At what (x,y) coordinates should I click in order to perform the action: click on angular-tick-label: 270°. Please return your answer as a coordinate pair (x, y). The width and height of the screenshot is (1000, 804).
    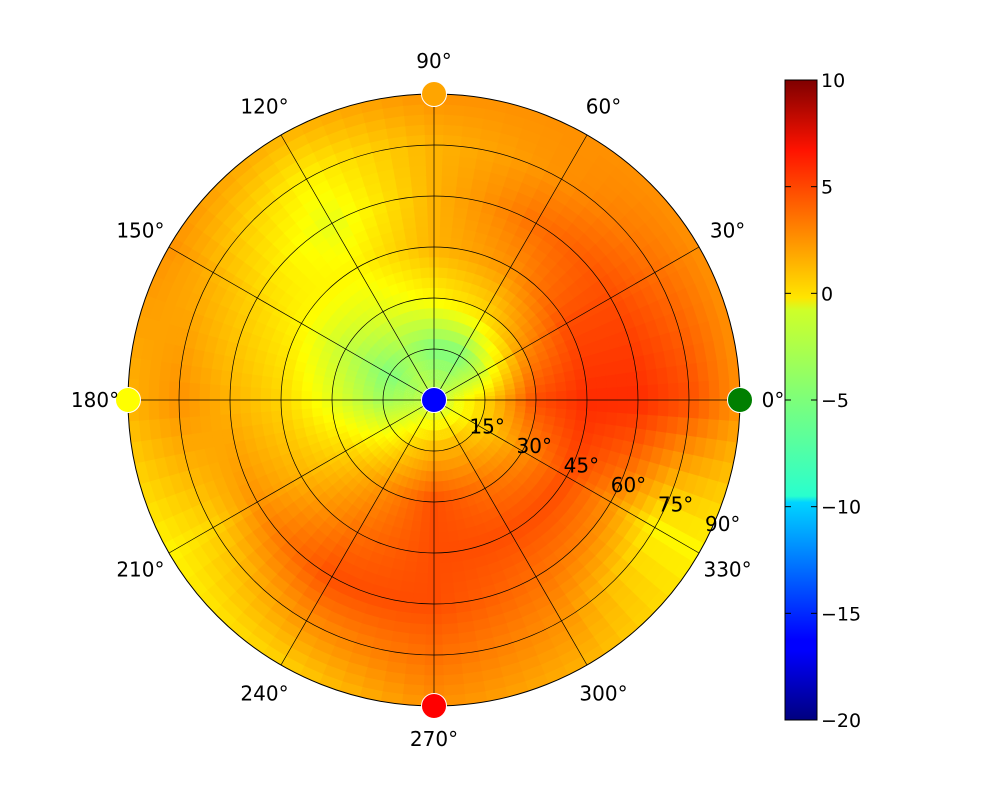
    Looking at the image, I should click on (434, 739).